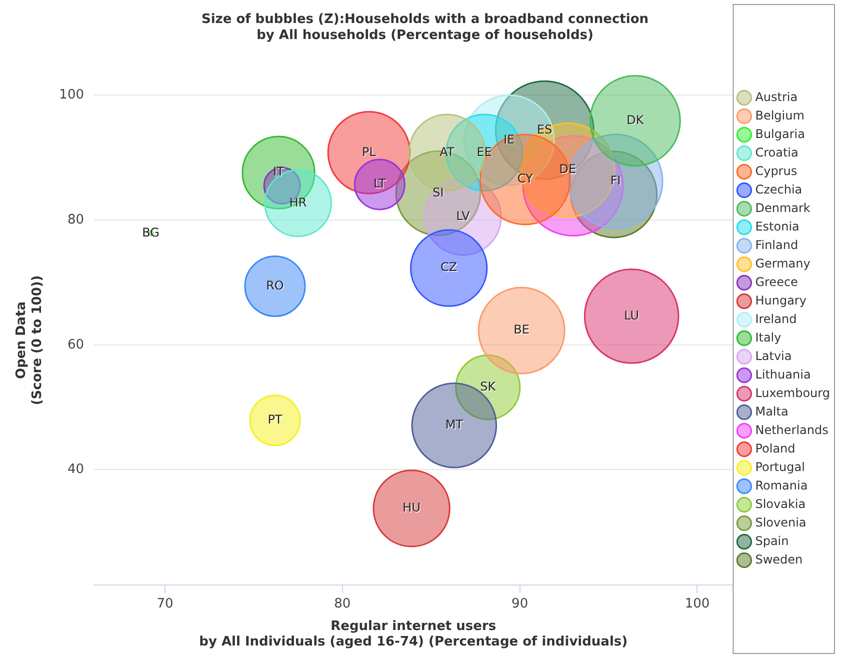 This screenshot has height=656, width=848. I want to click on legend-label: Latvia, so click(773, 355).